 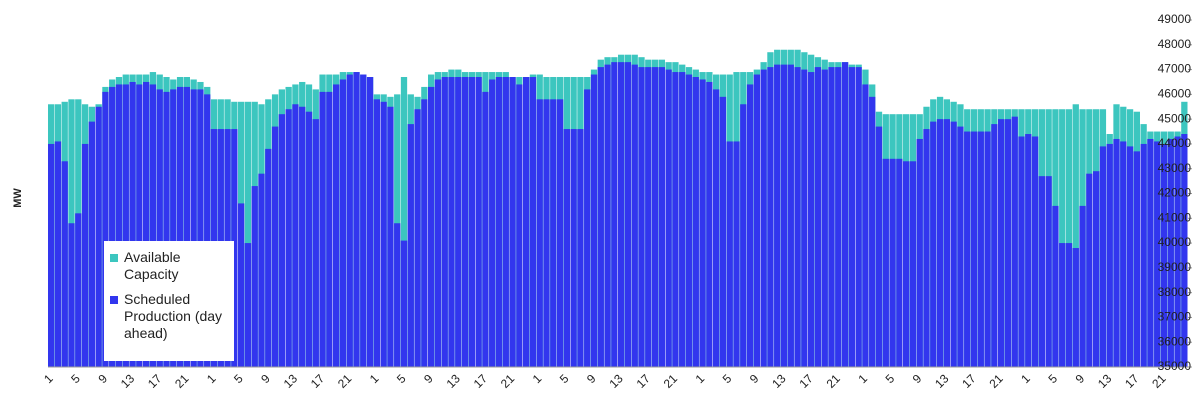 What do you see at coordinates (1175, 292) in the screenshot?
I see `y-tick-label: 38000` at bounding box center [1175, 292].